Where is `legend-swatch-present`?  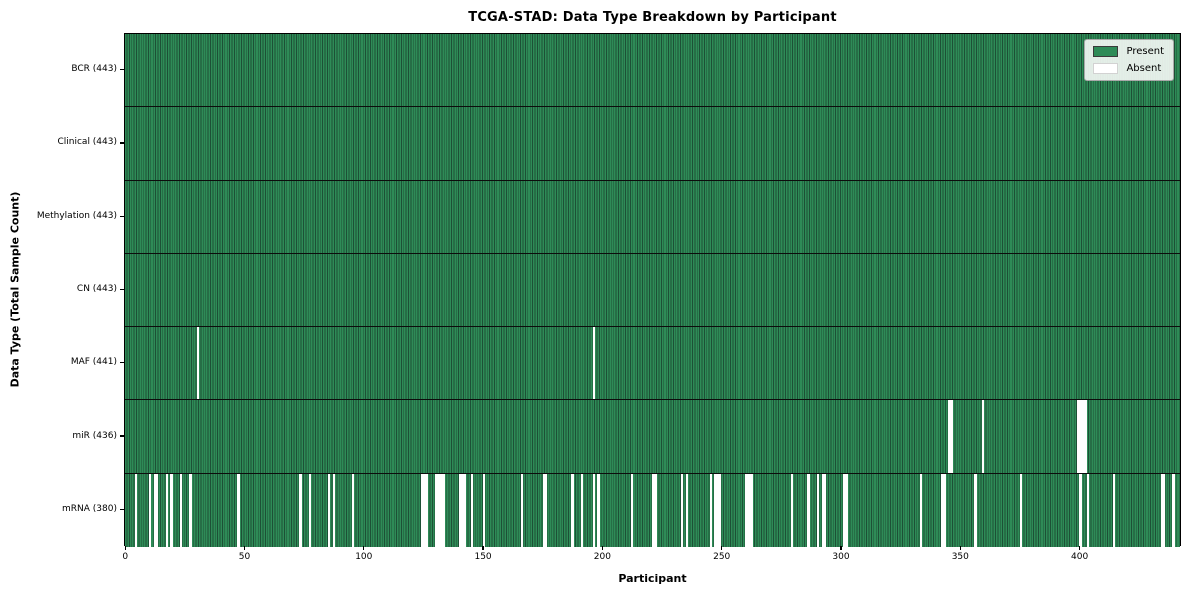 legend-swatch-present is located at coordinates (1106, 51).